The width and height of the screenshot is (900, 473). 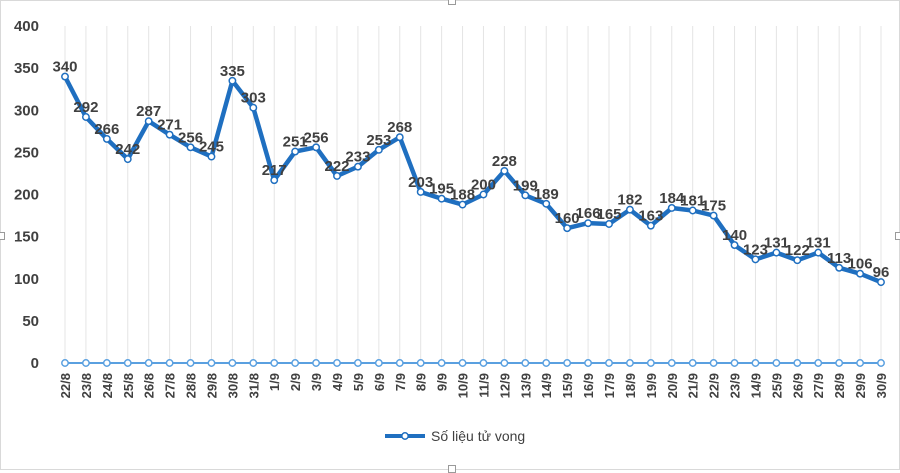 I want to click on data-label: 217, so click(x=274, y=170).